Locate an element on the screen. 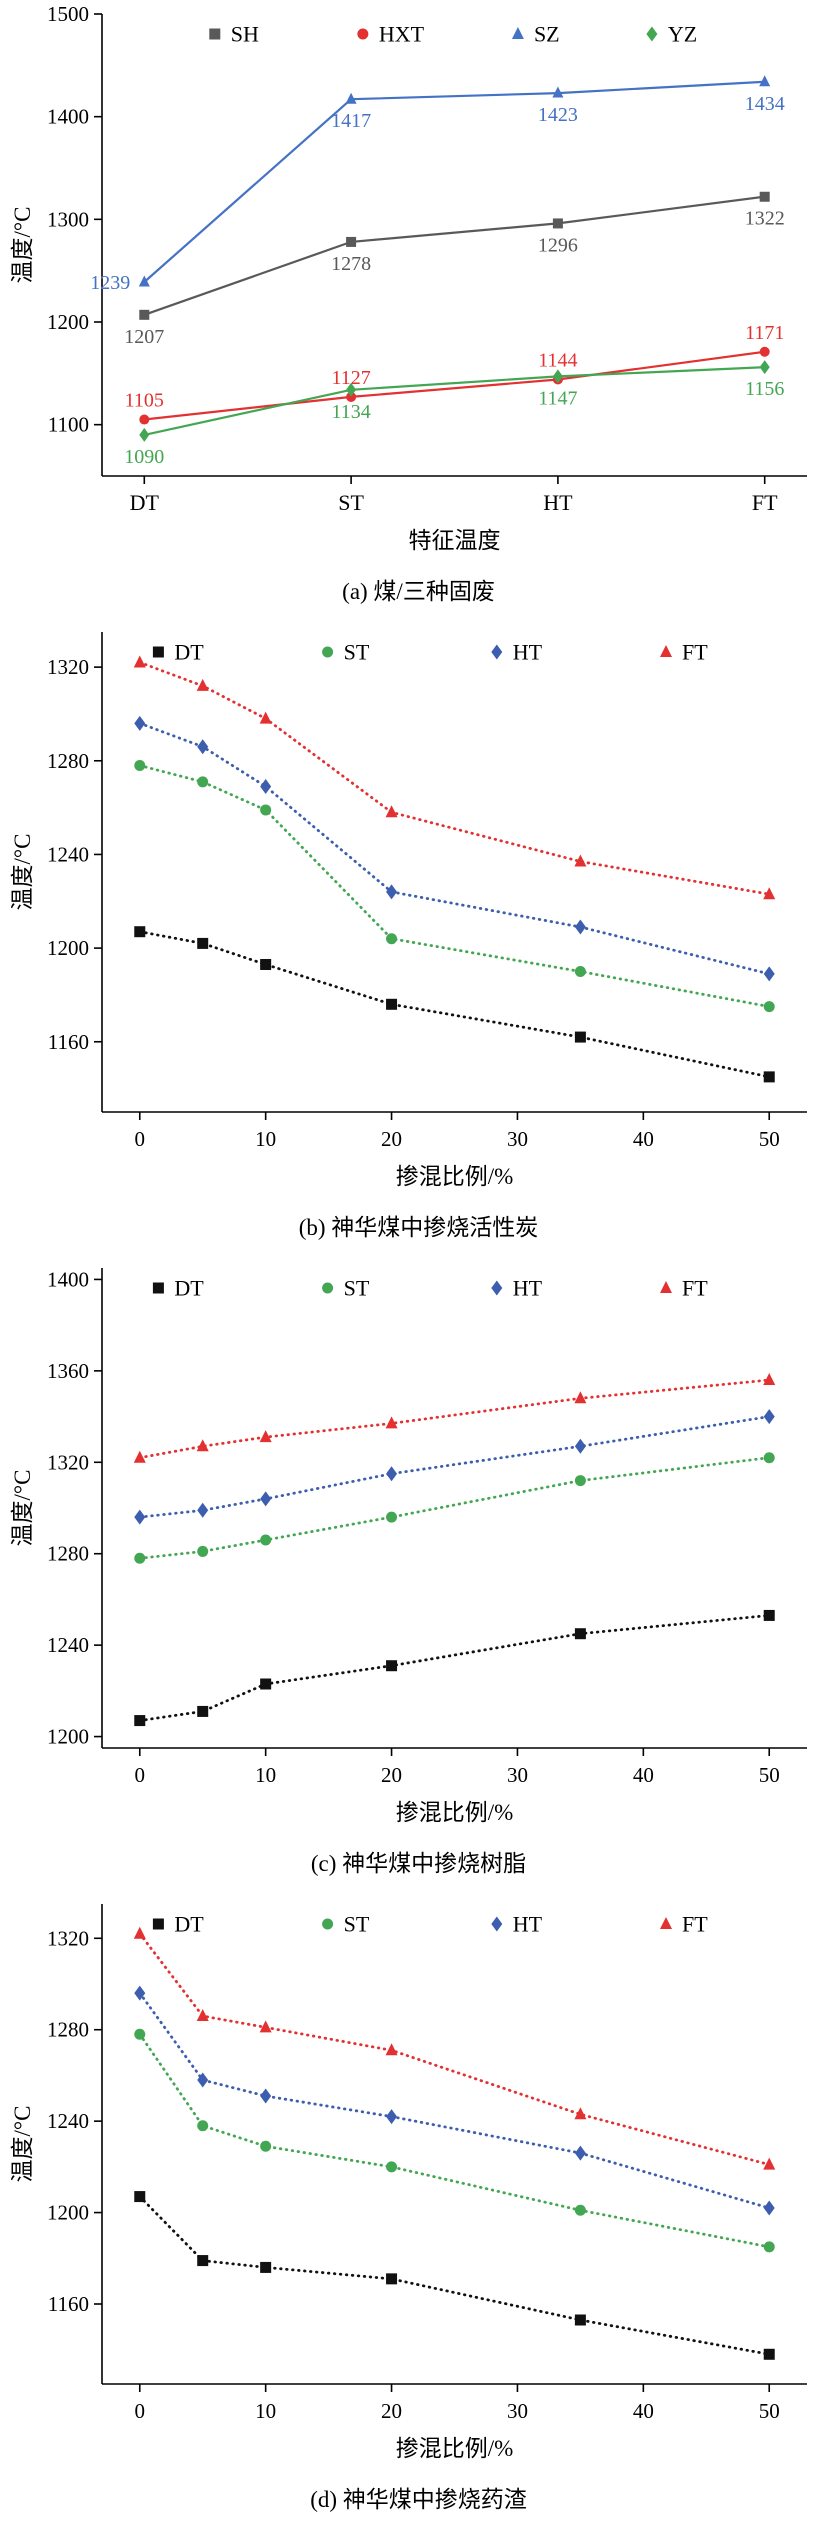  svg-text: 1322 is located at coordinates (765, 219).